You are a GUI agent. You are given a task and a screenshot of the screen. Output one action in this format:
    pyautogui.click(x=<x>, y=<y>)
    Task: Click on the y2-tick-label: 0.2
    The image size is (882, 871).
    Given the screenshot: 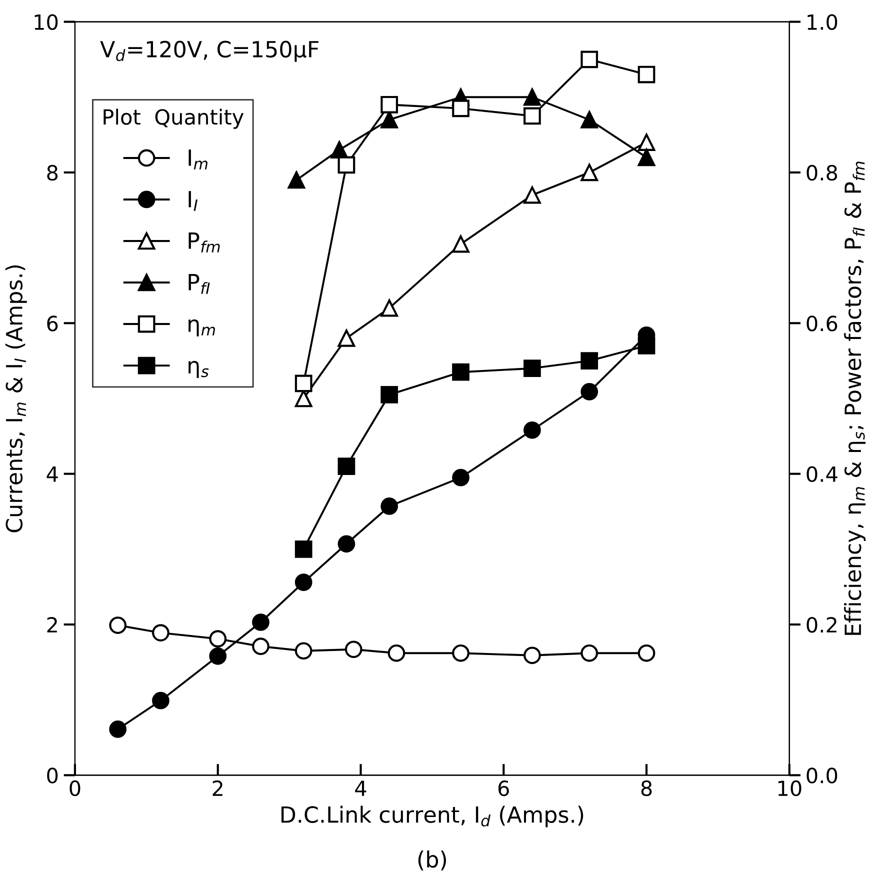 What is the action you would take?
    pyautogui.click(x=821, y=624)
    